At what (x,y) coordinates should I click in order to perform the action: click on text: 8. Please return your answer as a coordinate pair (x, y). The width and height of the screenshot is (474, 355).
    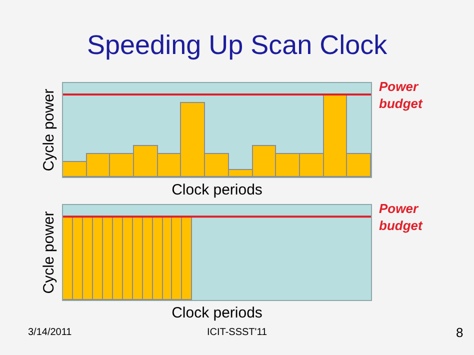
    Looking at the image, I should click on (460, 332).